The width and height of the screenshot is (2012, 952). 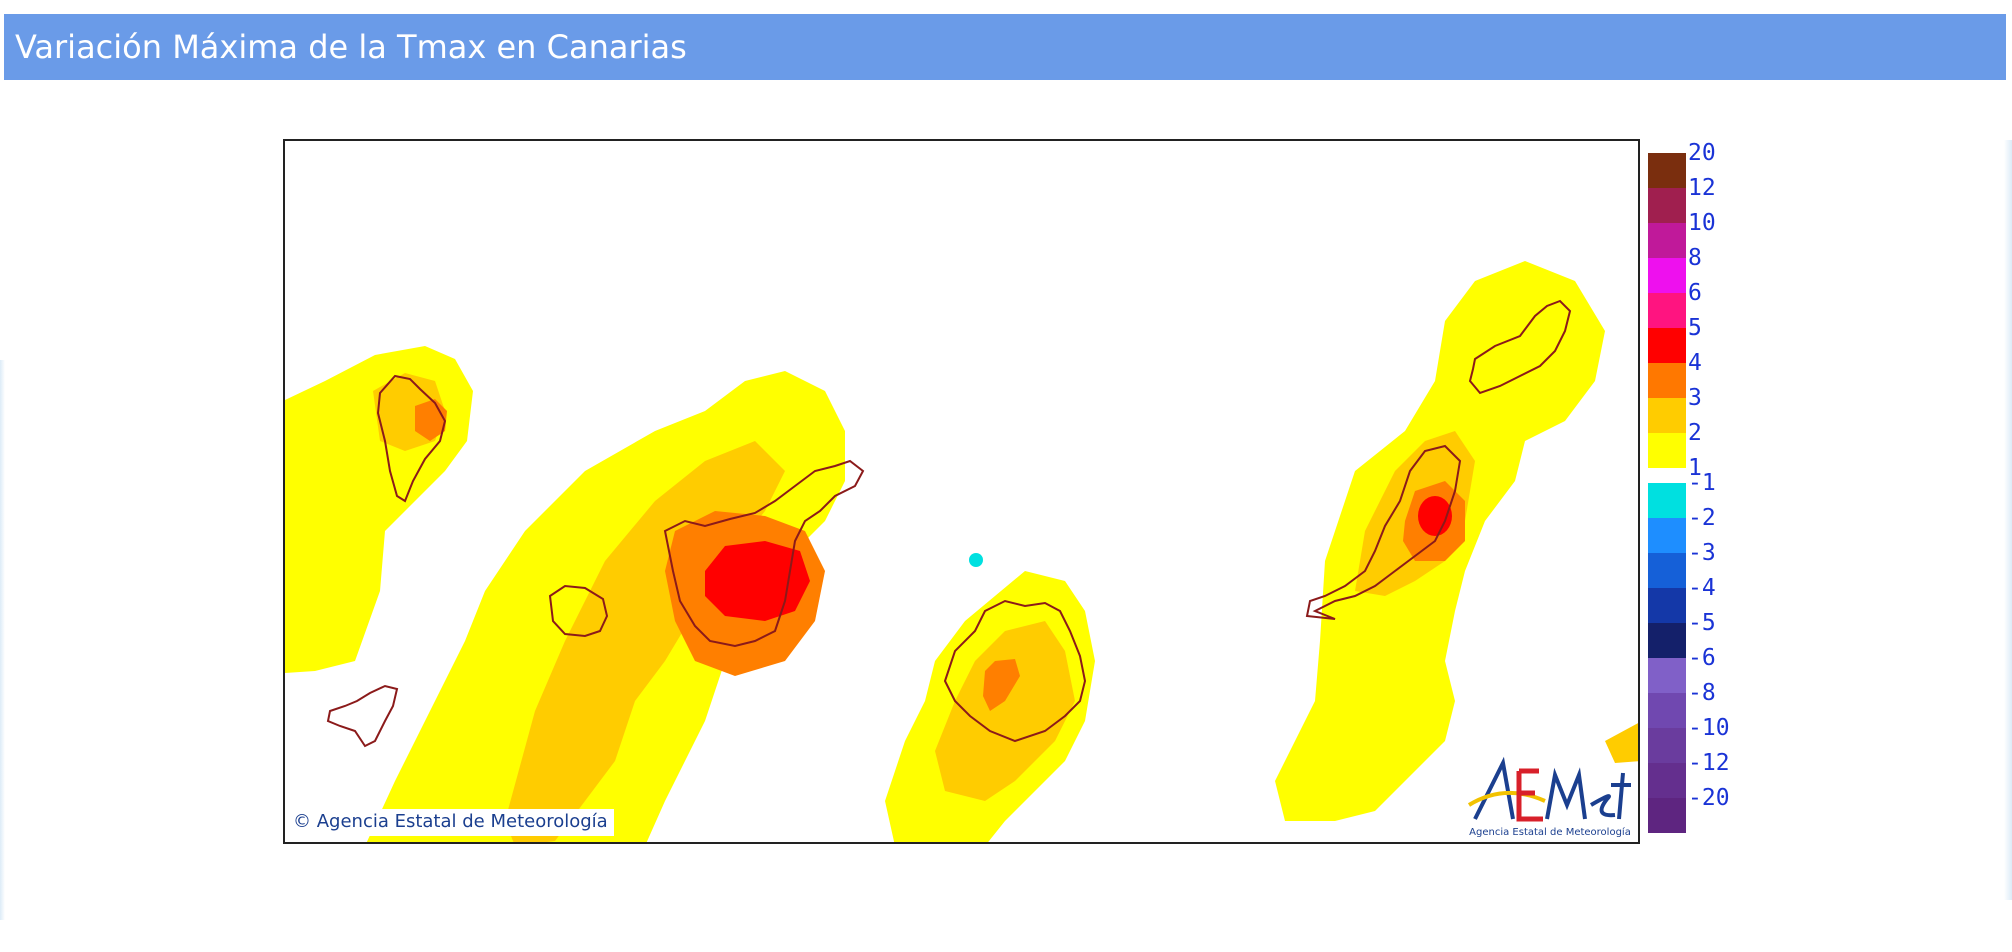 I want to click on edge-decoration, so click(x=2008, y=520).